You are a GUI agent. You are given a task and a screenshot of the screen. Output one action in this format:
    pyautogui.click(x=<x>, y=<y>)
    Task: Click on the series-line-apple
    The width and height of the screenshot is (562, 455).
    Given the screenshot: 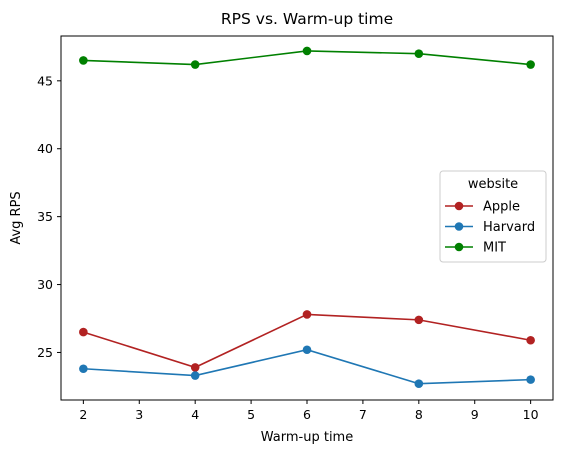 What is the action you would take?
    pyautogui.click(x=307, y=341)
    